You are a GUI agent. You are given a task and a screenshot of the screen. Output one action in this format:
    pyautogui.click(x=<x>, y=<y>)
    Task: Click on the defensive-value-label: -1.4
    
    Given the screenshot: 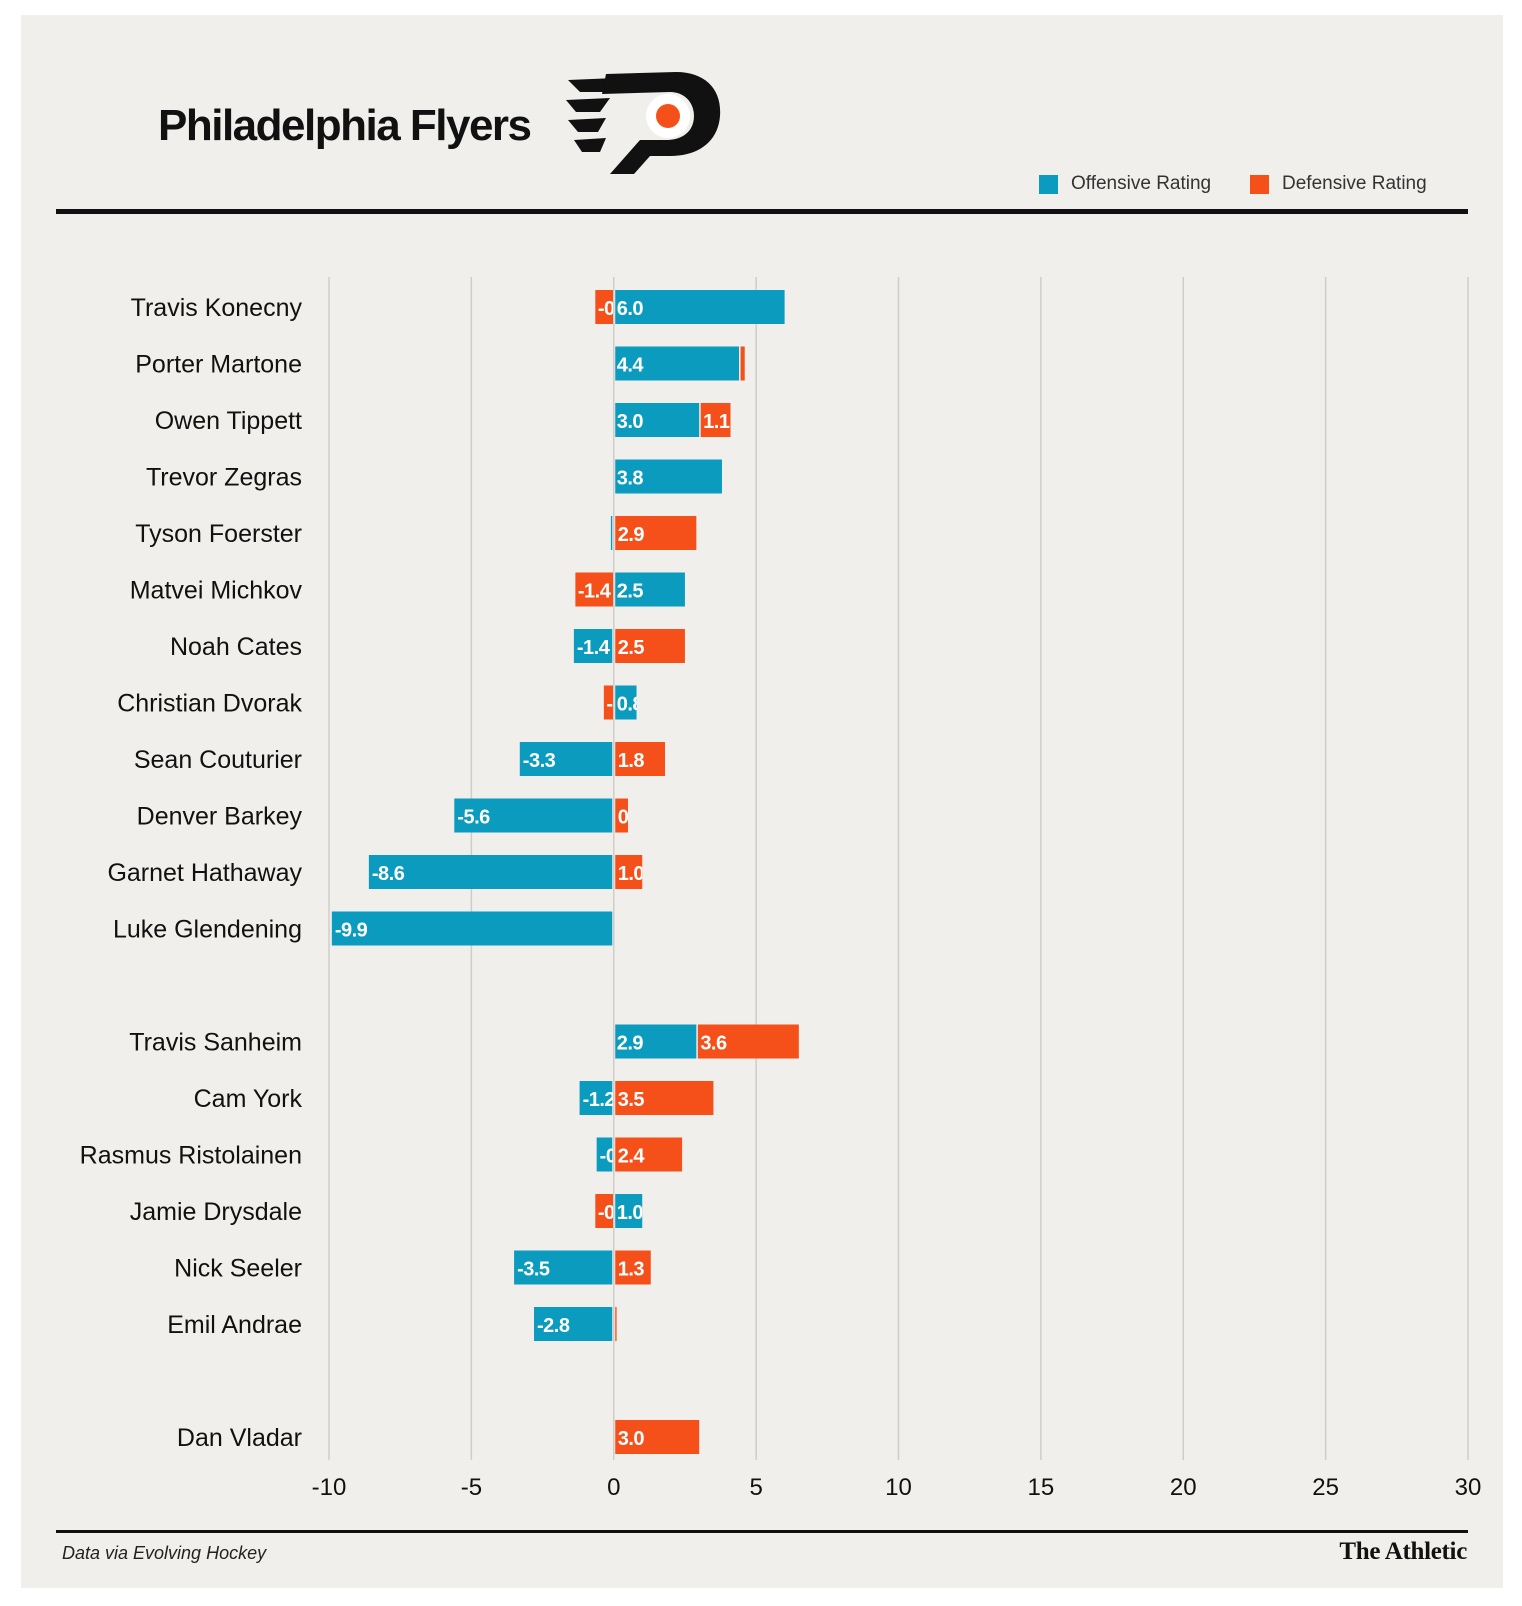 What is the action you would take?
    pyautogui.click(x=595, y=592)
    